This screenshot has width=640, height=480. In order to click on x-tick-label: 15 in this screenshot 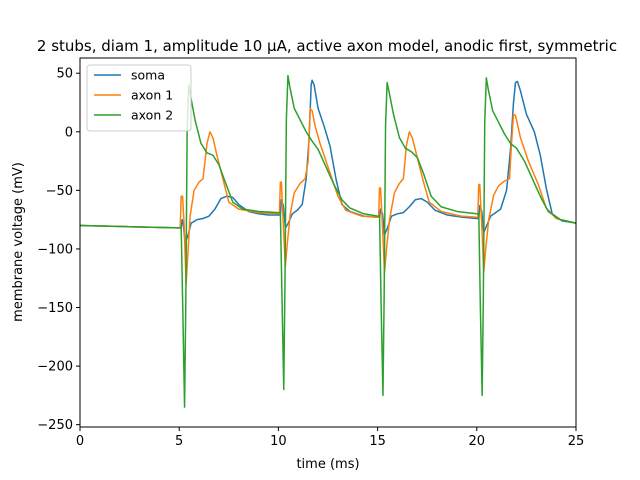, I will do `click(377, 441)`.